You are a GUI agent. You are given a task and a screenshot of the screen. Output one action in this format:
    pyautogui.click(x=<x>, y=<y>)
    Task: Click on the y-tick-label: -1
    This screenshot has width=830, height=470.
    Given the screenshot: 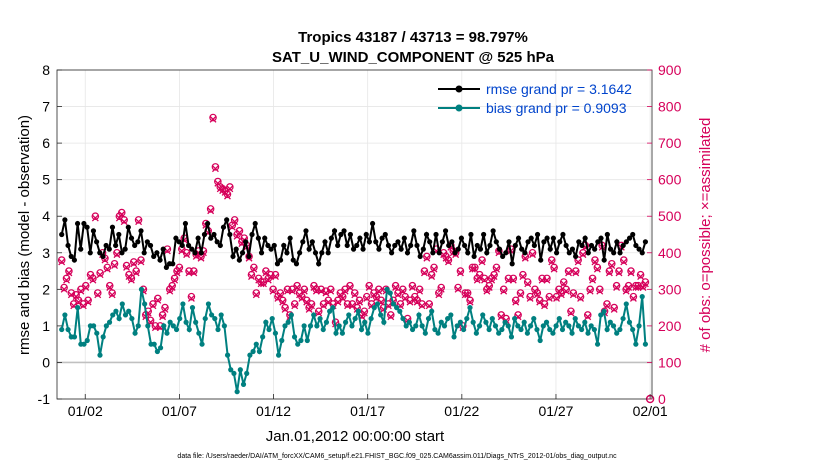 What is the action you would take?
    pyautogui.click(x=44, y=399)
    